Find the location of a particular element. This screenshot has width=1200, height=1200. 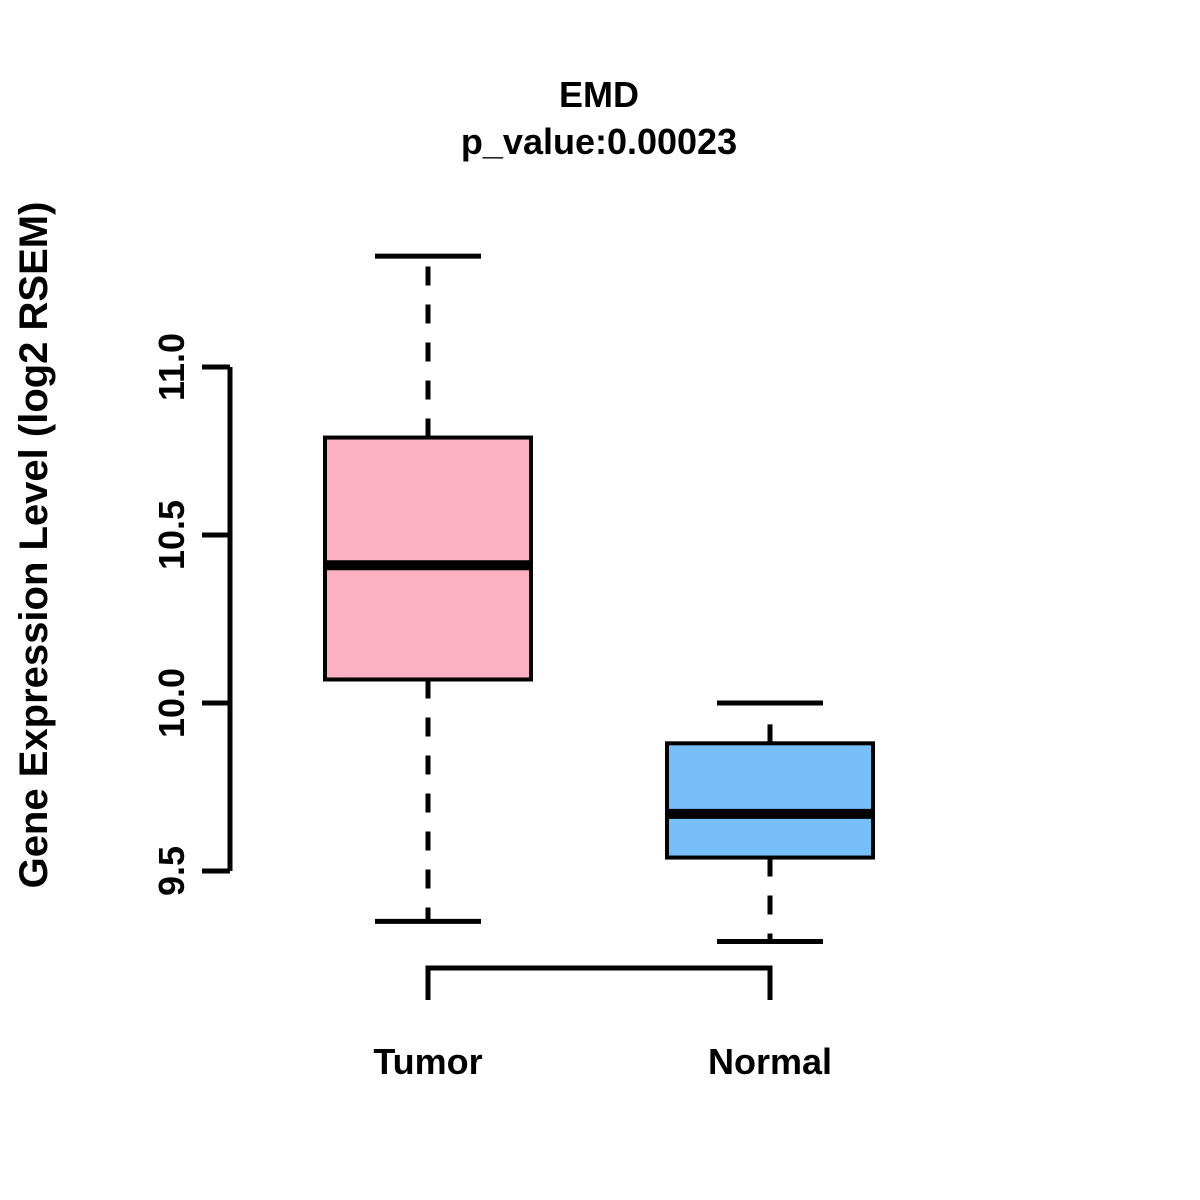

normal-box-group is located at coordinates (770, 822).